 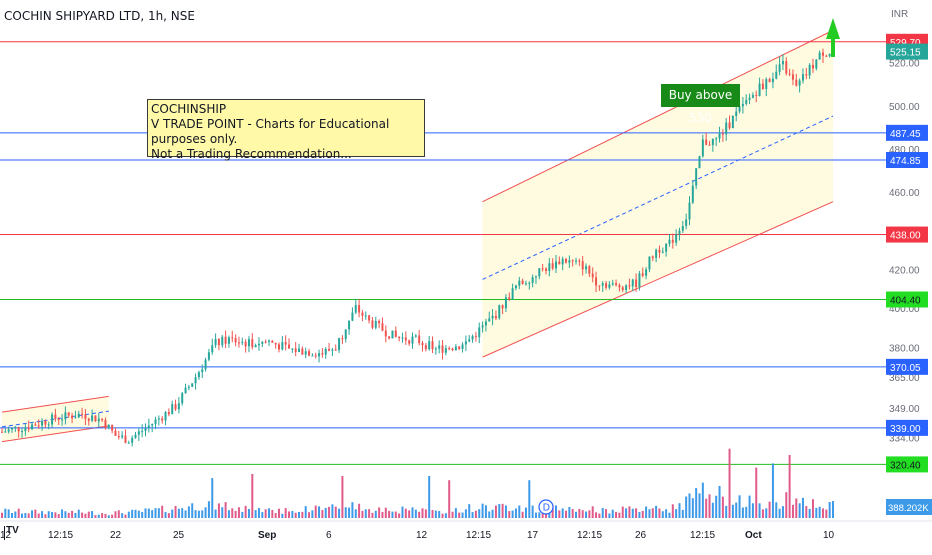 What do you see at coordinates (904, 348) in the screenshot?
I see `y-tick-label: 380.00` at bounding box center [904, 348].